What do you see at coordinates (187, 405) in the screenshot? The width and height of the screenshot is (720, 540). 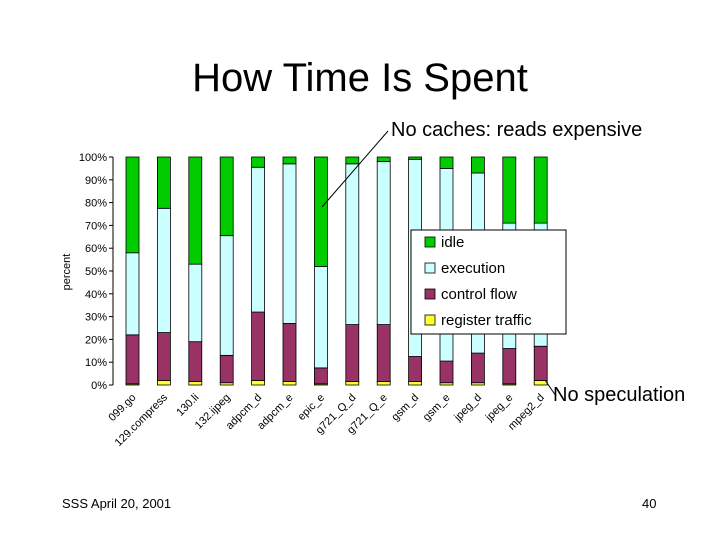 I see `x-tick-label: 130.li` at bounding box center [187, 405].